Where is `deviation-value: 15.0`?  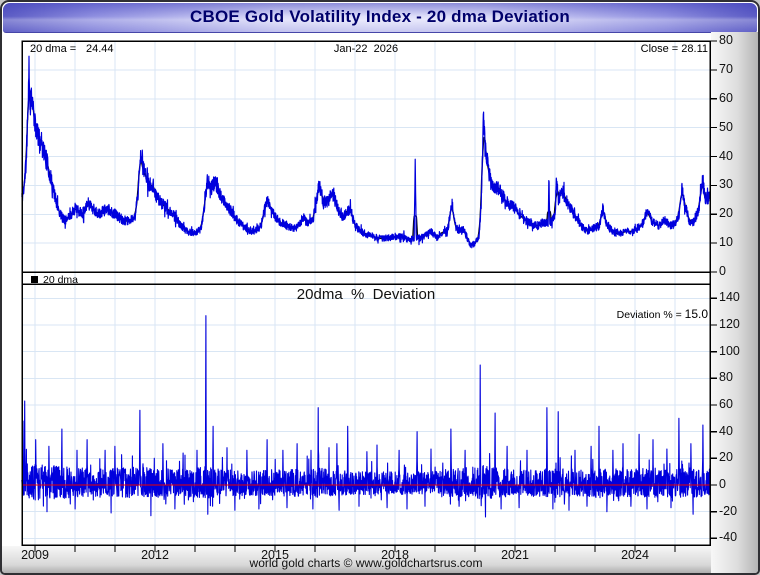 deviation-value: 15.0 is located at coordinates (696, 314).